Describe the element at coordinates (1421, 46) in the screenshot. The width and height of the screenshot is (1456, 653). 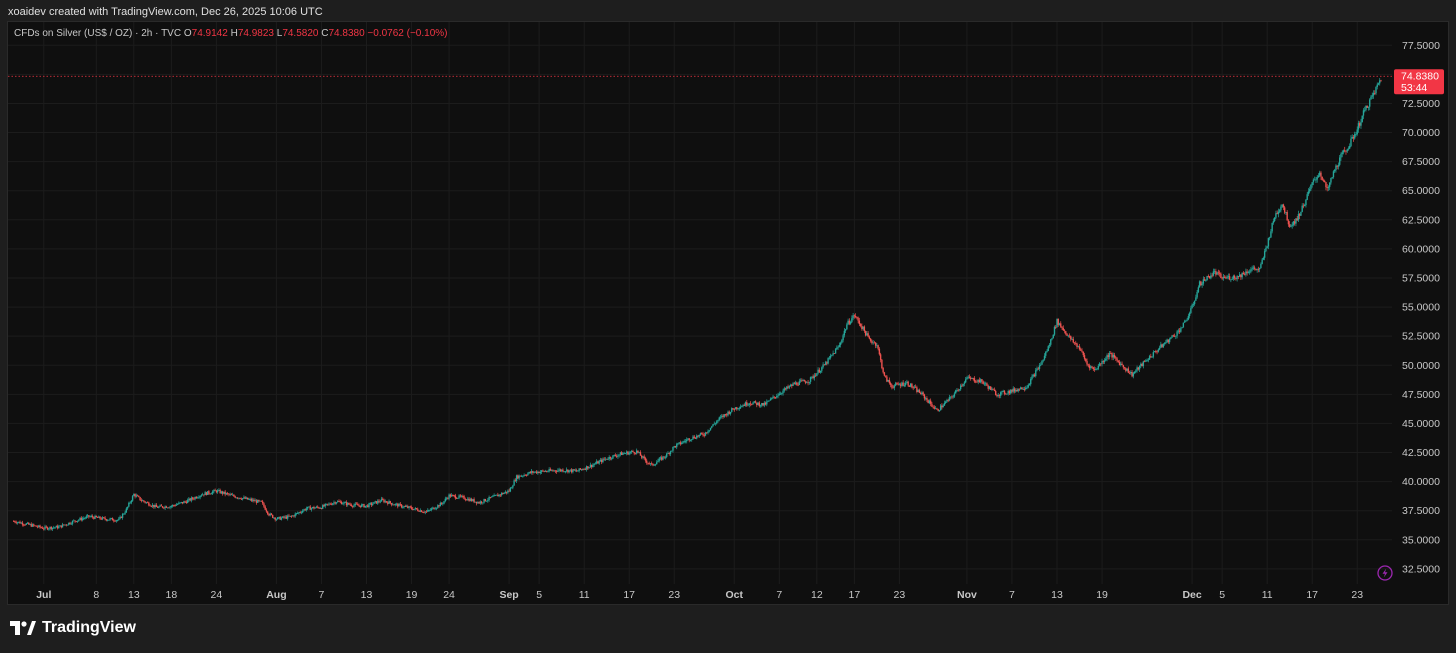
I see `price-tick-label: 77.5000` at that location.